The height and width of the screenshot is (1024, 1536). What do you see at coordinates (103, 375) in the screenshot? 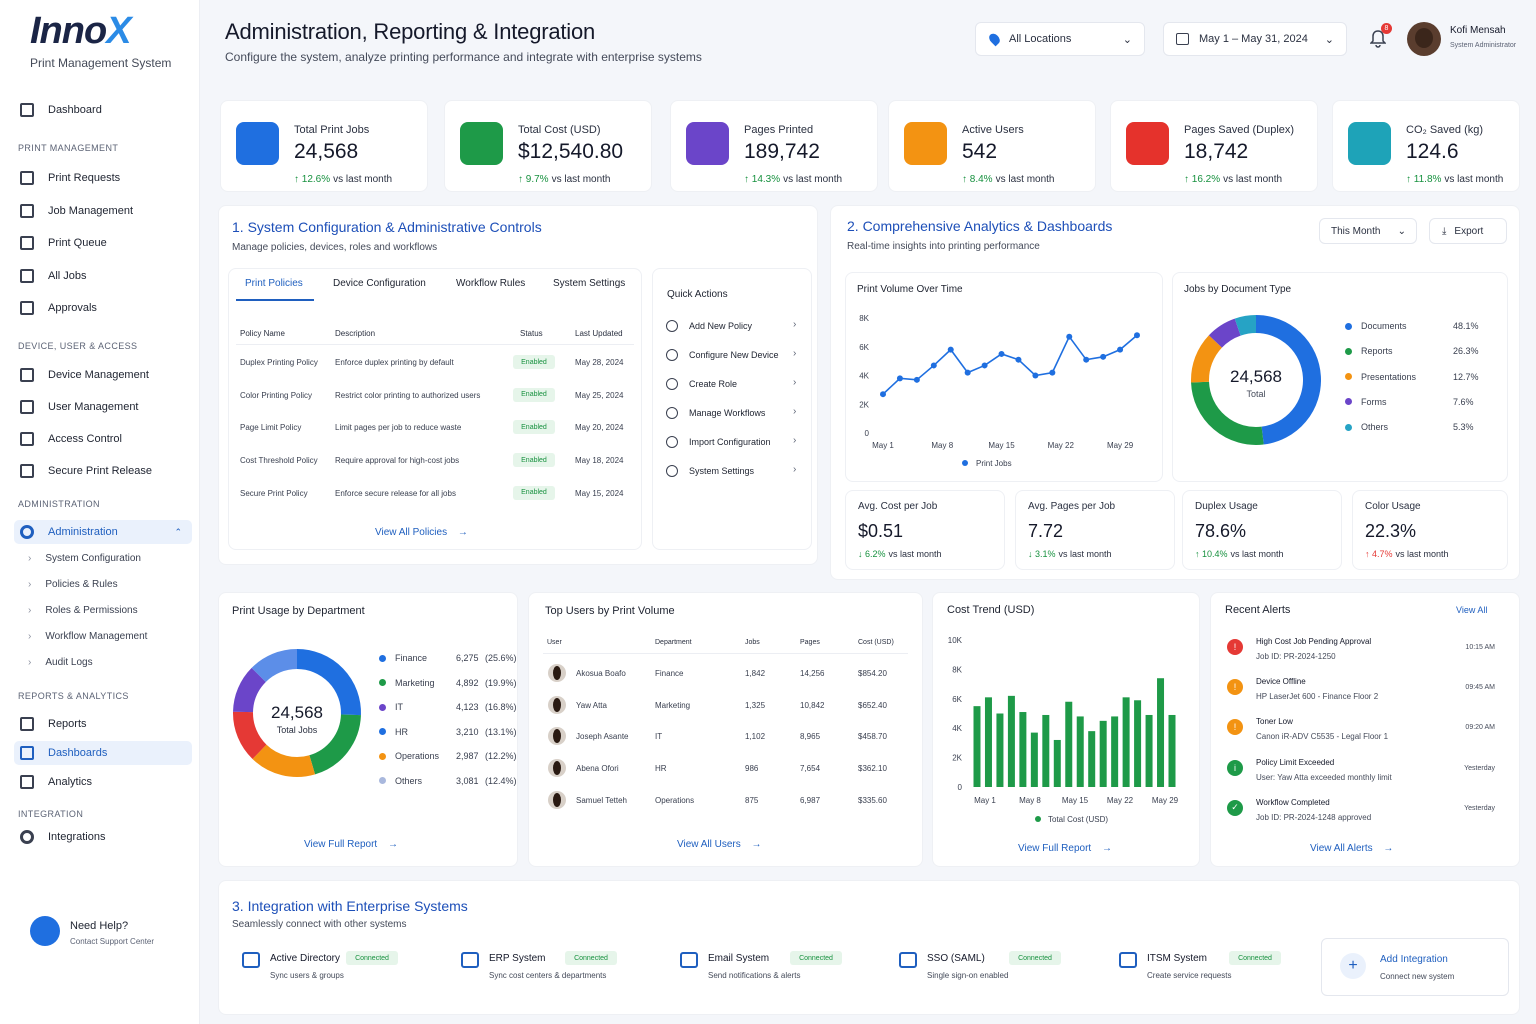
I see `sidebar-item-device-management: Device Management` at bounding box center [103, 375].